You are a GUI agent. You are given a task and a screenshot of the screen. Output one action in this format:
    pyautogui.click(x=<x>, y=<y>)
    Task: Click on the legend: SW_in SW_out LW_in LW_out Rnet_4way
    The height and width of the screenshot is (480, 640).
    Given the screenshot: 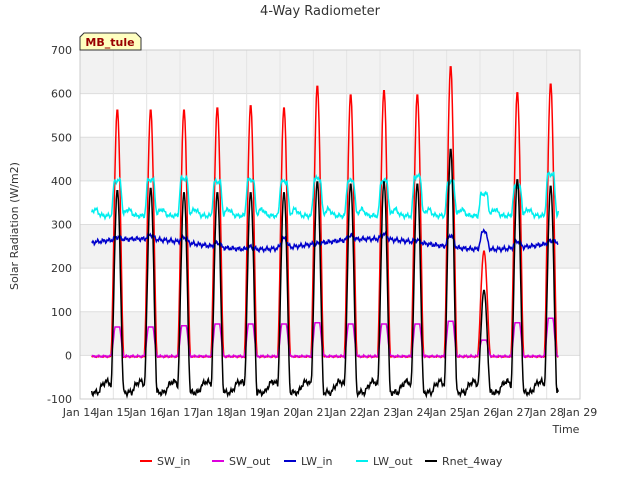 What is the action you would take?
    pyautogui.click(x=321, y=461)
    